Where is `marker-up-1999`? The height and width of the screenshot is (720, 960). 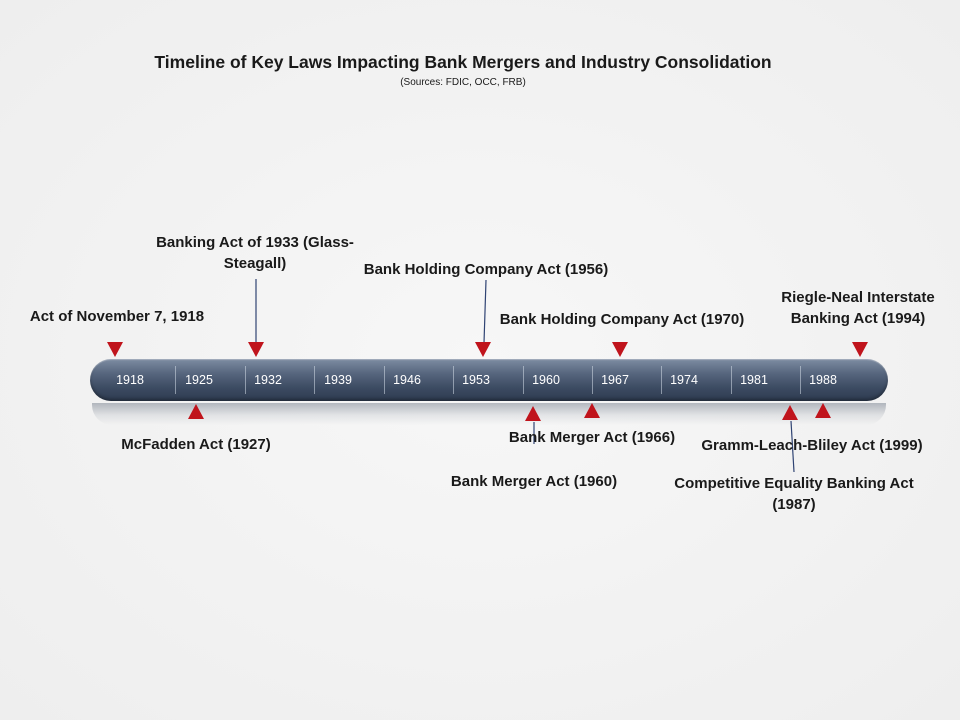
marker-up-1999 is located at coordinates (823, 410).